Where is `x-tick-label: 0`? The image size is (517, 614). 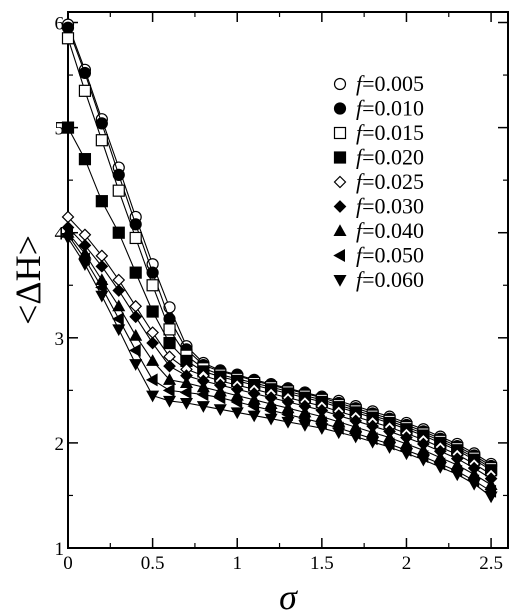 x-tick-label: 0 is located at coordinates (68, 563).